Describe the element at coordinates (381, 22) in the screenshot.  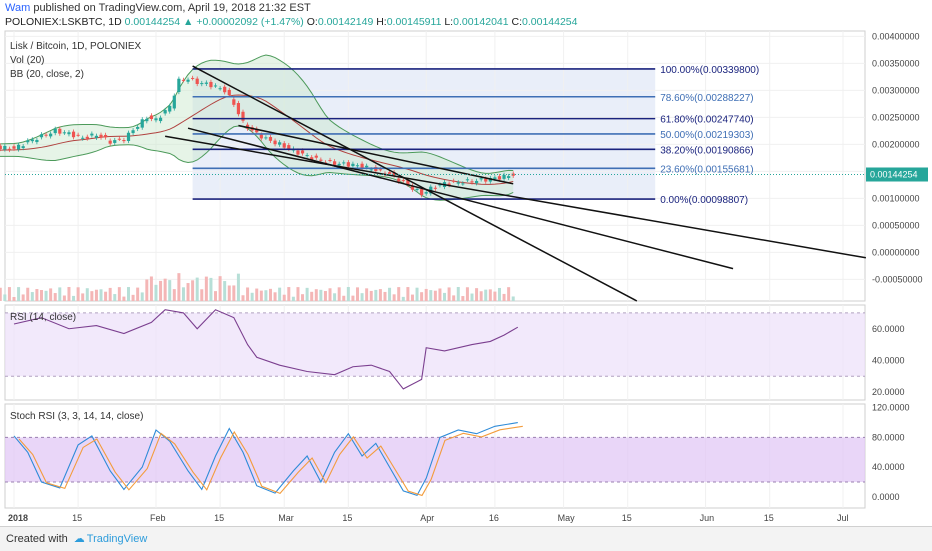
I see `high-label: H:` at that location.